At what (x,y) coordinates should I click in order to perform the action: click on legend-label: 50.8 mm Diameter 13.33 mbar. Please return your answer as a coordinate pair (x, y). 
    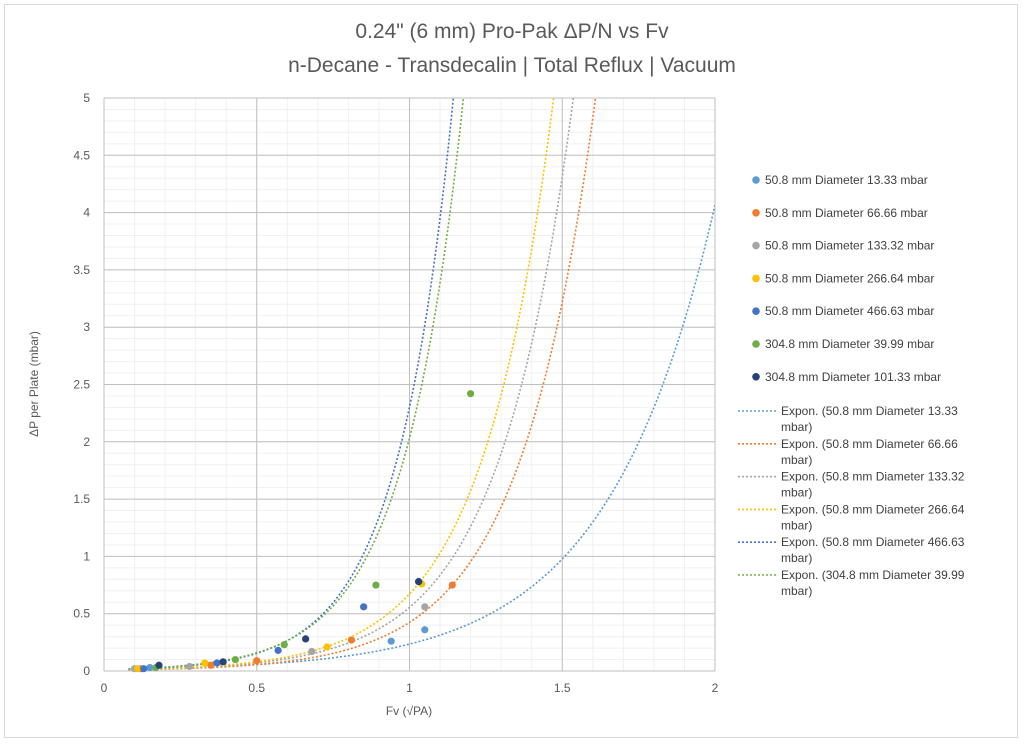
    Looking at the image, I should click on (846, 180).